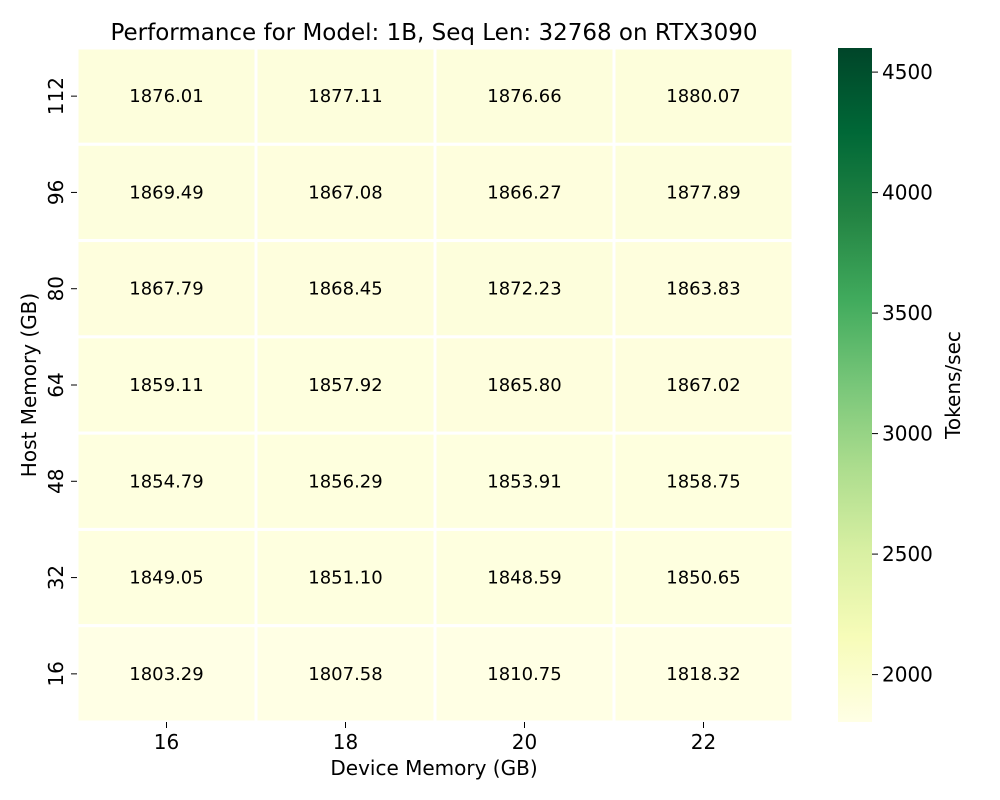 The image size is (1000, 800). What do you see at coordinates (902, 373) in the screenshot?
I see `colorbar-ticks: 2000 2500 3000 3500 4000 4500` at bounding box center [902, 373].